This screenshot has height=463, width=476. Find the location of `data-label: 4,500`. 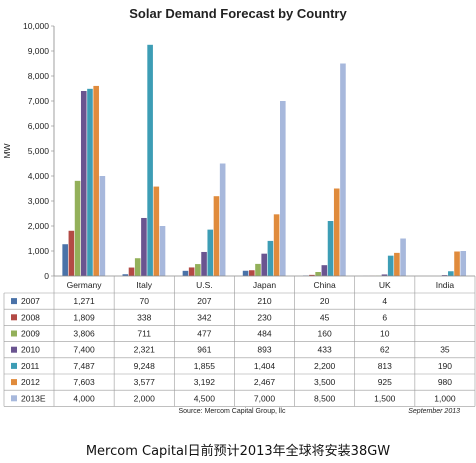

data-label: 4,500 is located at coordinates (205, 398).